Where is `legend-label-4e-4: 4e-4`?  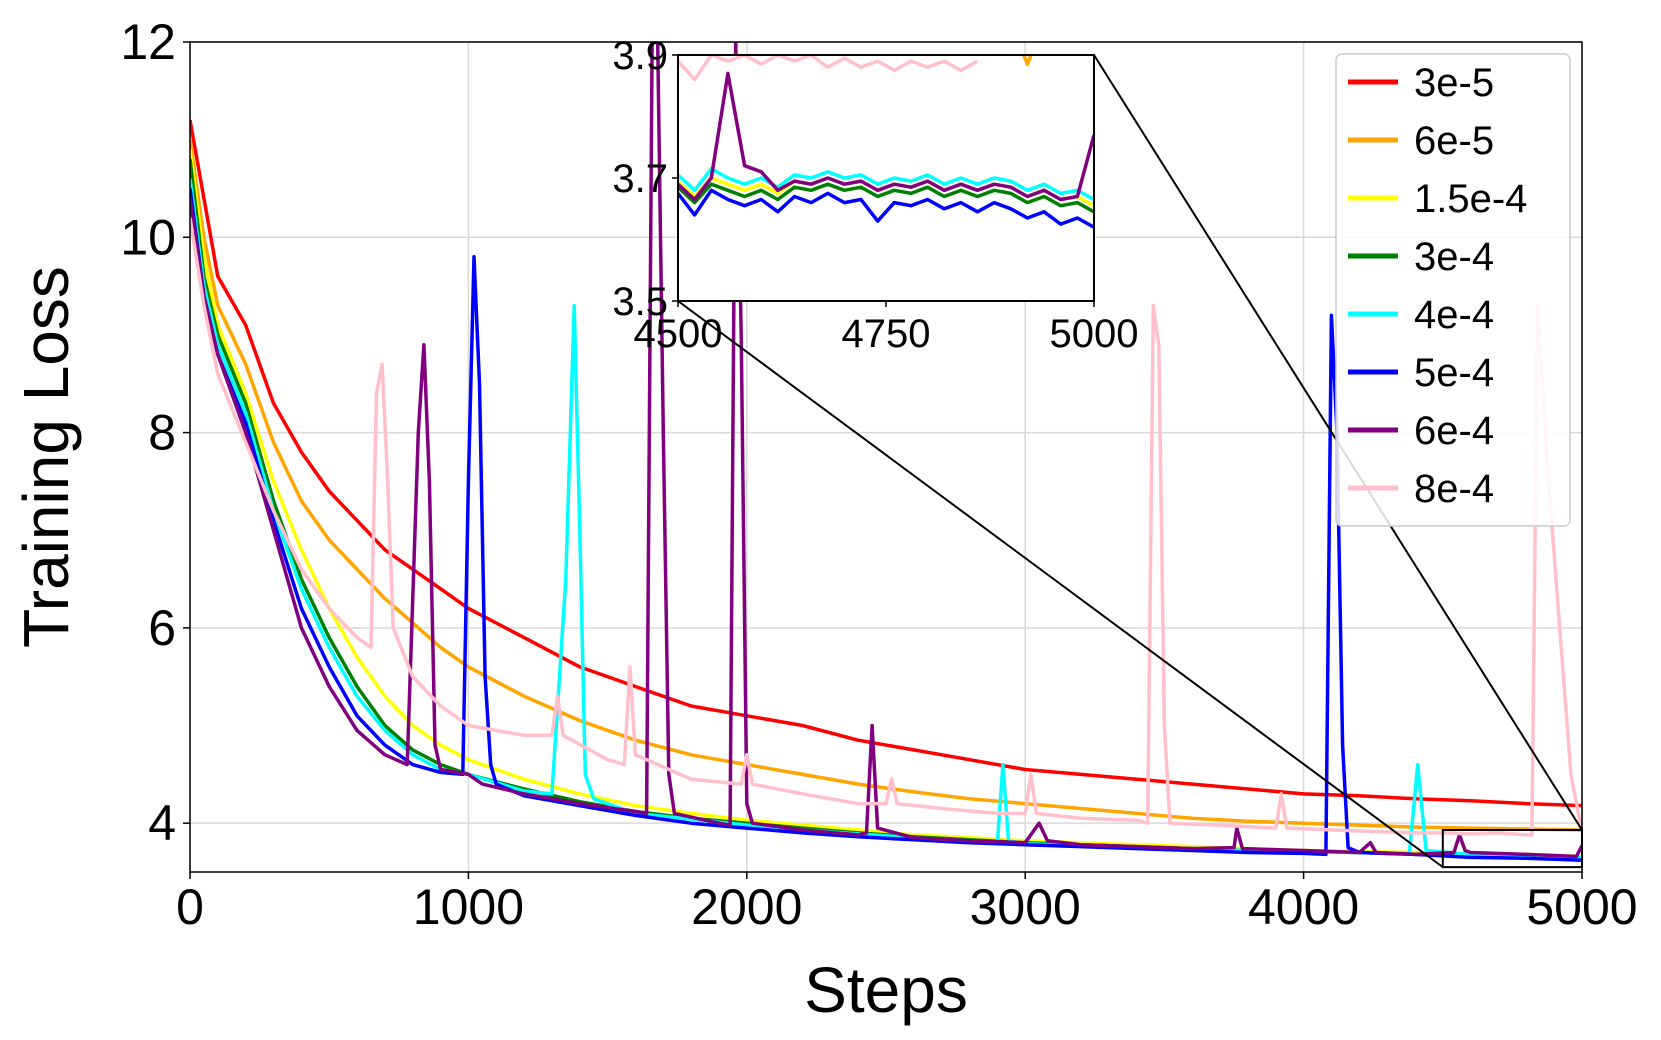
legend-label-4e-4: 4e-4 is located at coordinates (1454, 315).